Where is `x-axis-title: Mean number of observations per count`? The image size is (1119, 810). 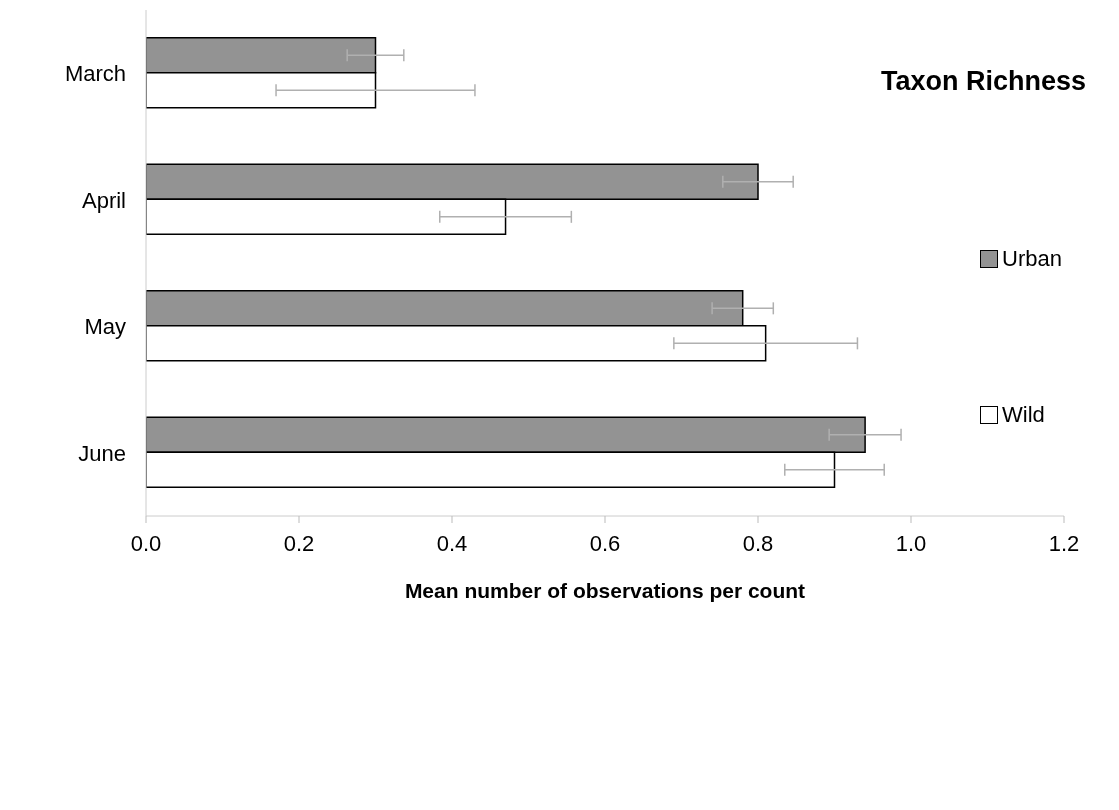
x-axis-title: Mean number of observations per count is located at coordinates (605, 590).